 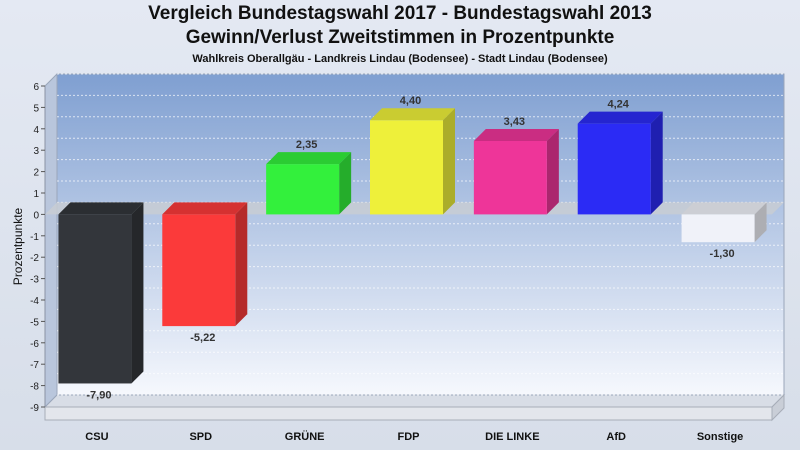 I want to click on y-tick-label: -8, so click(x=34, y=387).